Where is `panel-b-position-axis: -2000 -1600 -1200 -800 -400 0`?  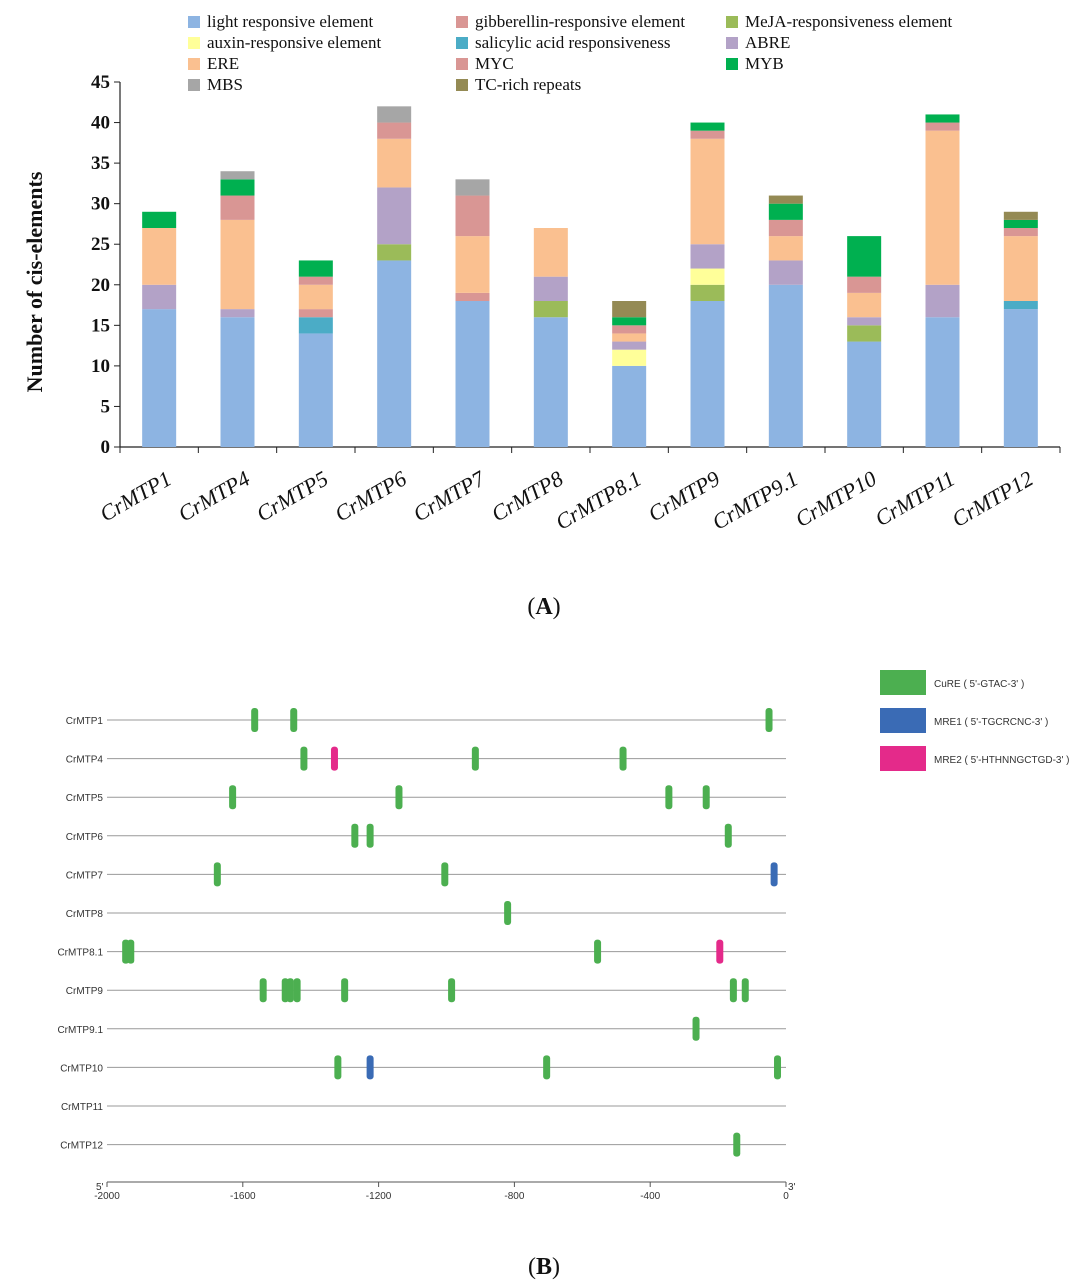
panel-b-position-axis: -2000 -1600 -1200 -800 -400 0 is located at coordinates (441, 1191).